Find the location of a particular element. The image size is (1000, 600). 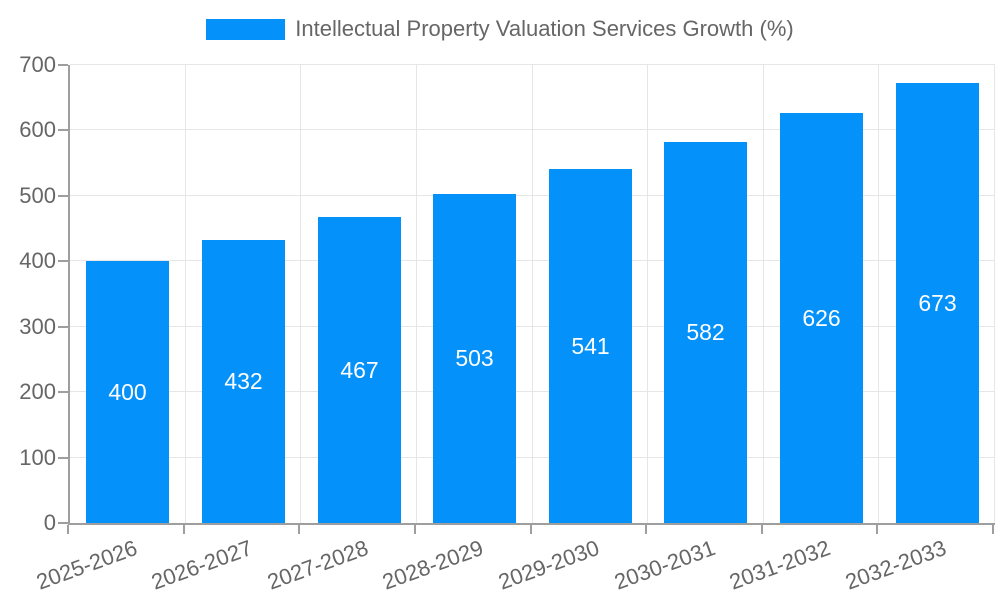

y-tick-label-500: 500 is located at coordinates (37, 195).